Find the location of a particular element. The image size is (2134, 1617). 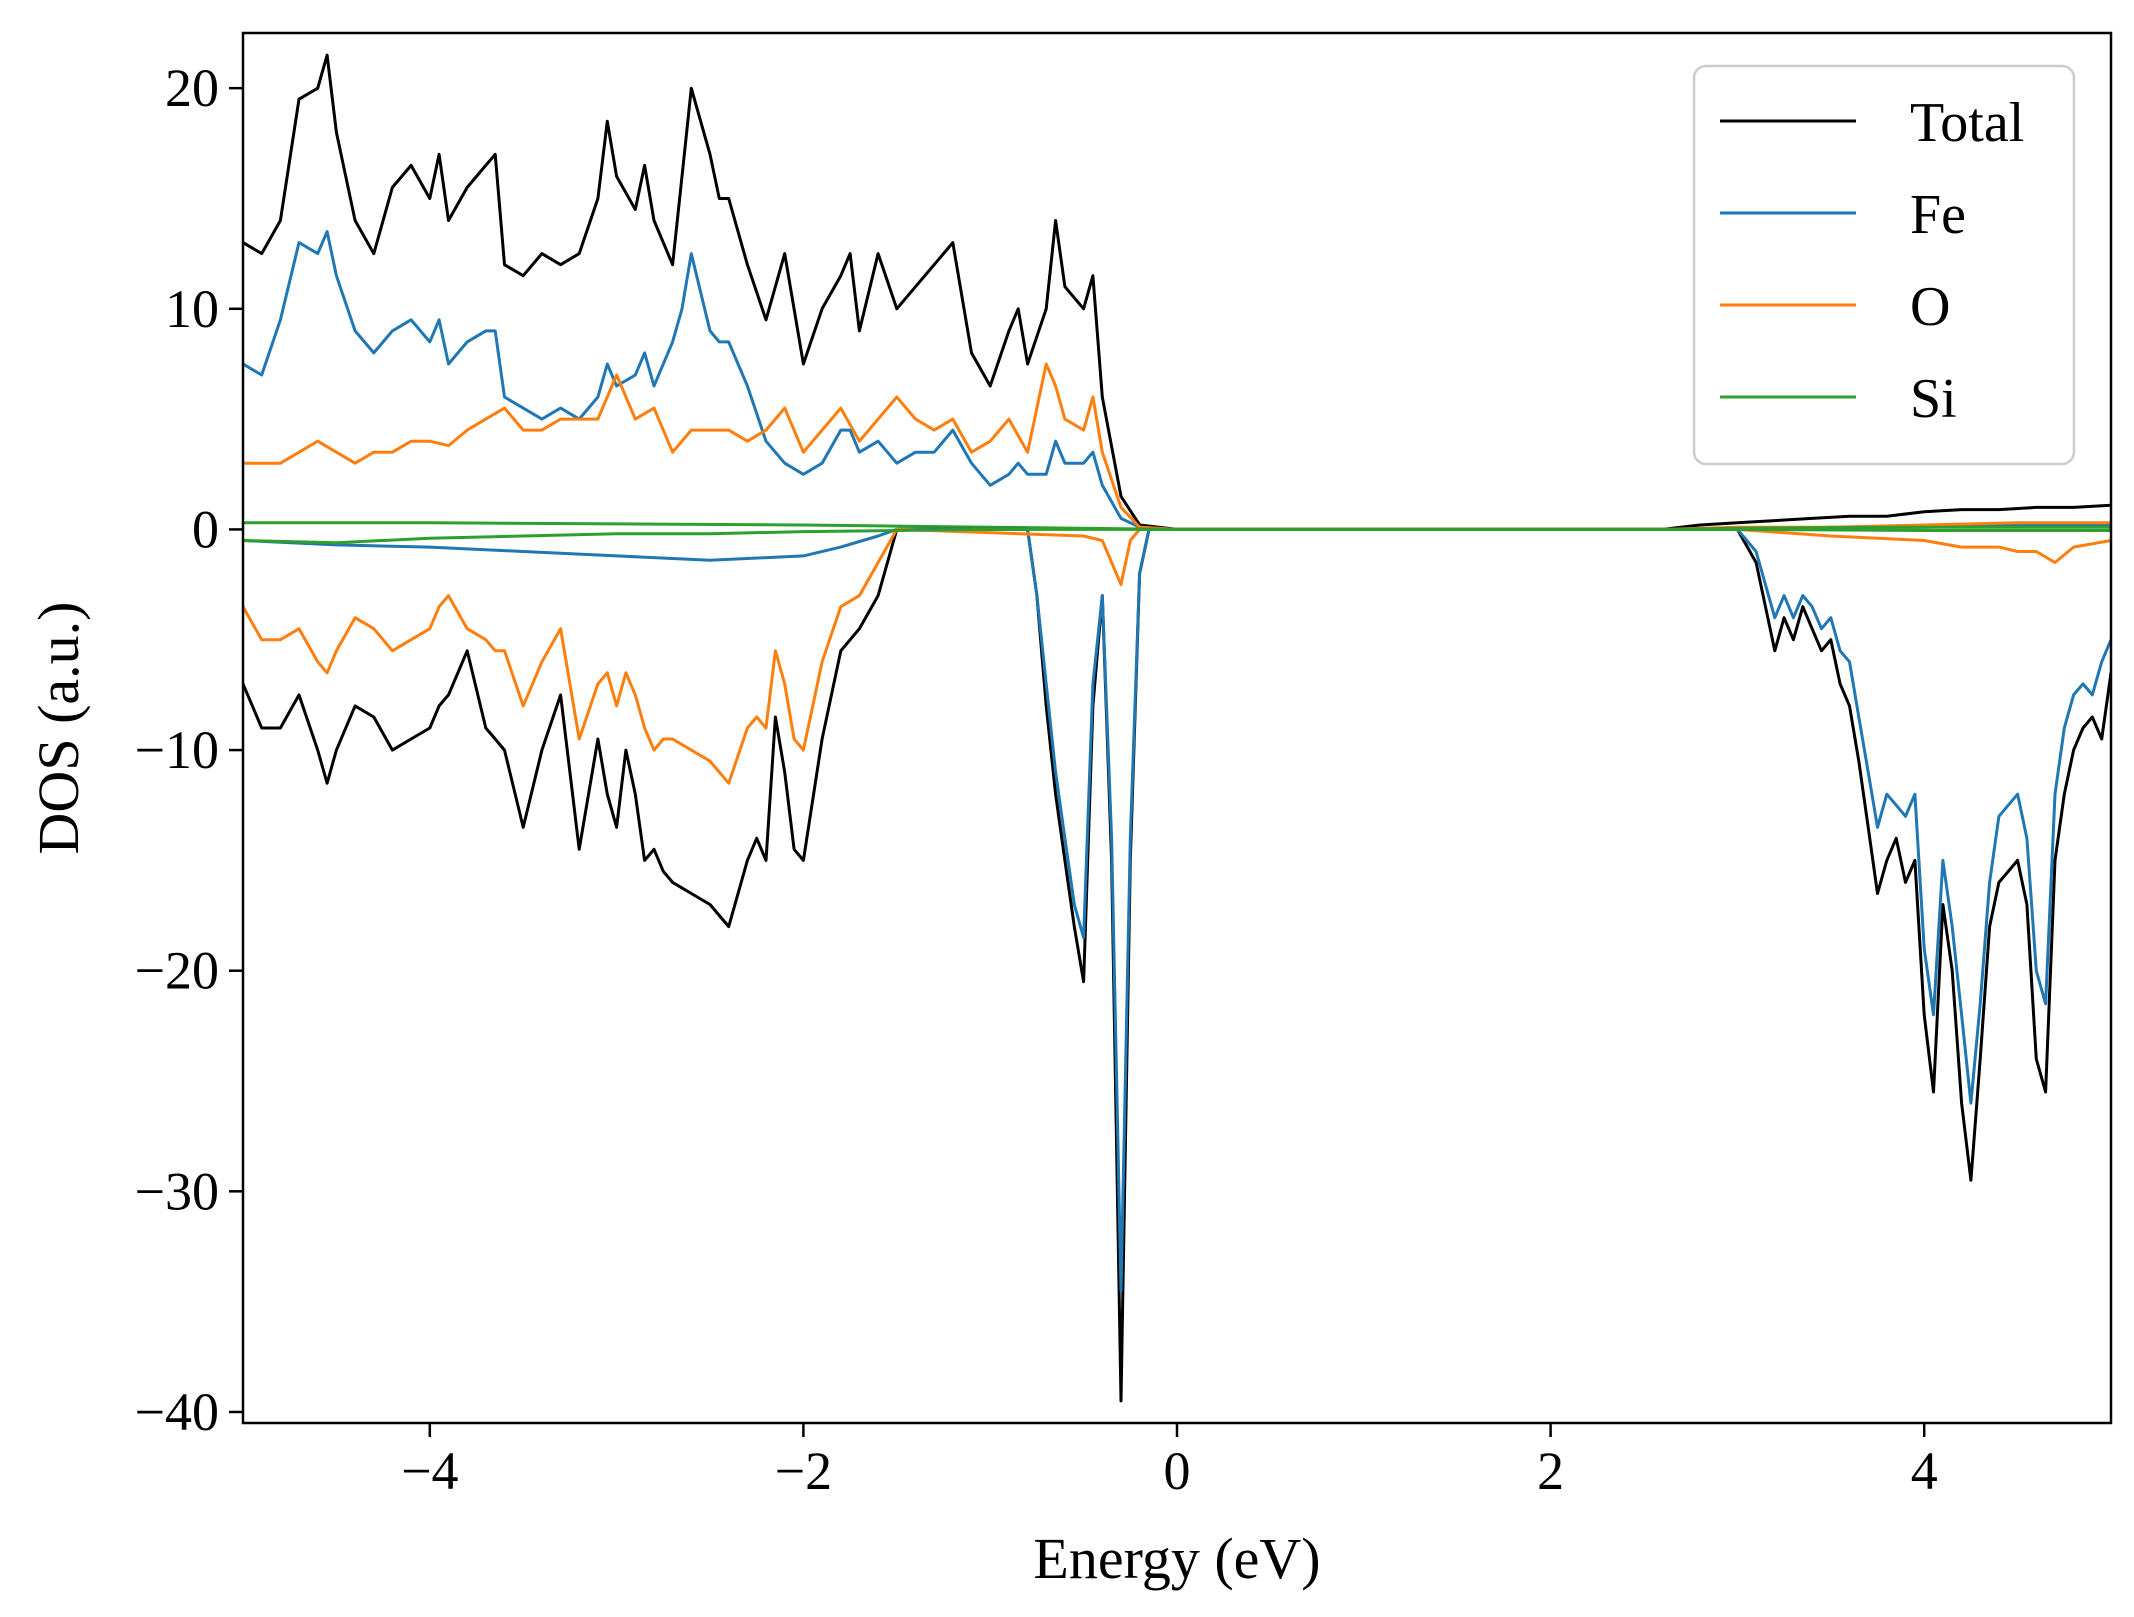

legend-box is located at coordinates (1884, 265).